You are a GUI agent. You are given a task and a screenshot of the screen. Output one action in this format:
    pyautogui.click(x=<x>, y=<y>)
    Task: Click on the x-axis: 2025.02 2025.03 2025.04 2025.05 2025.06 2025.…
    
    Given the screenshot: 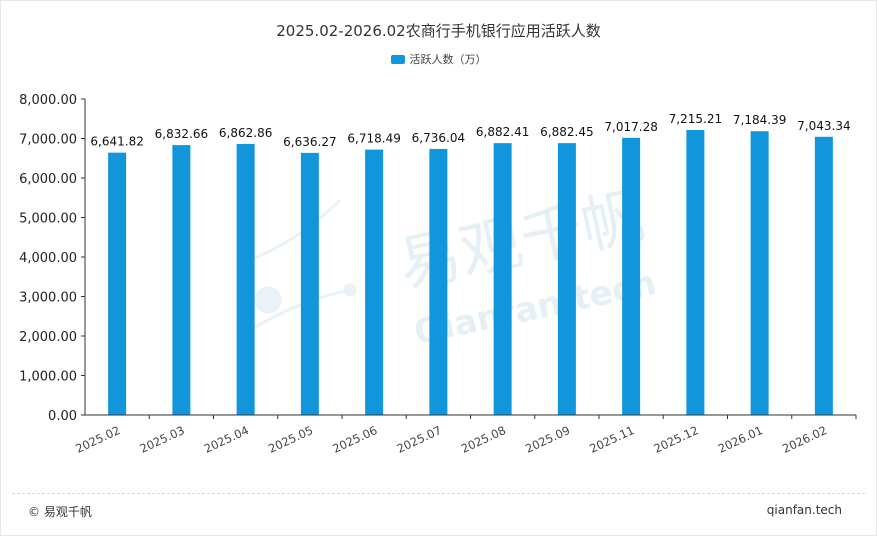 What is the action you would take?
    pyautogui.click(x=465, y=435)
    